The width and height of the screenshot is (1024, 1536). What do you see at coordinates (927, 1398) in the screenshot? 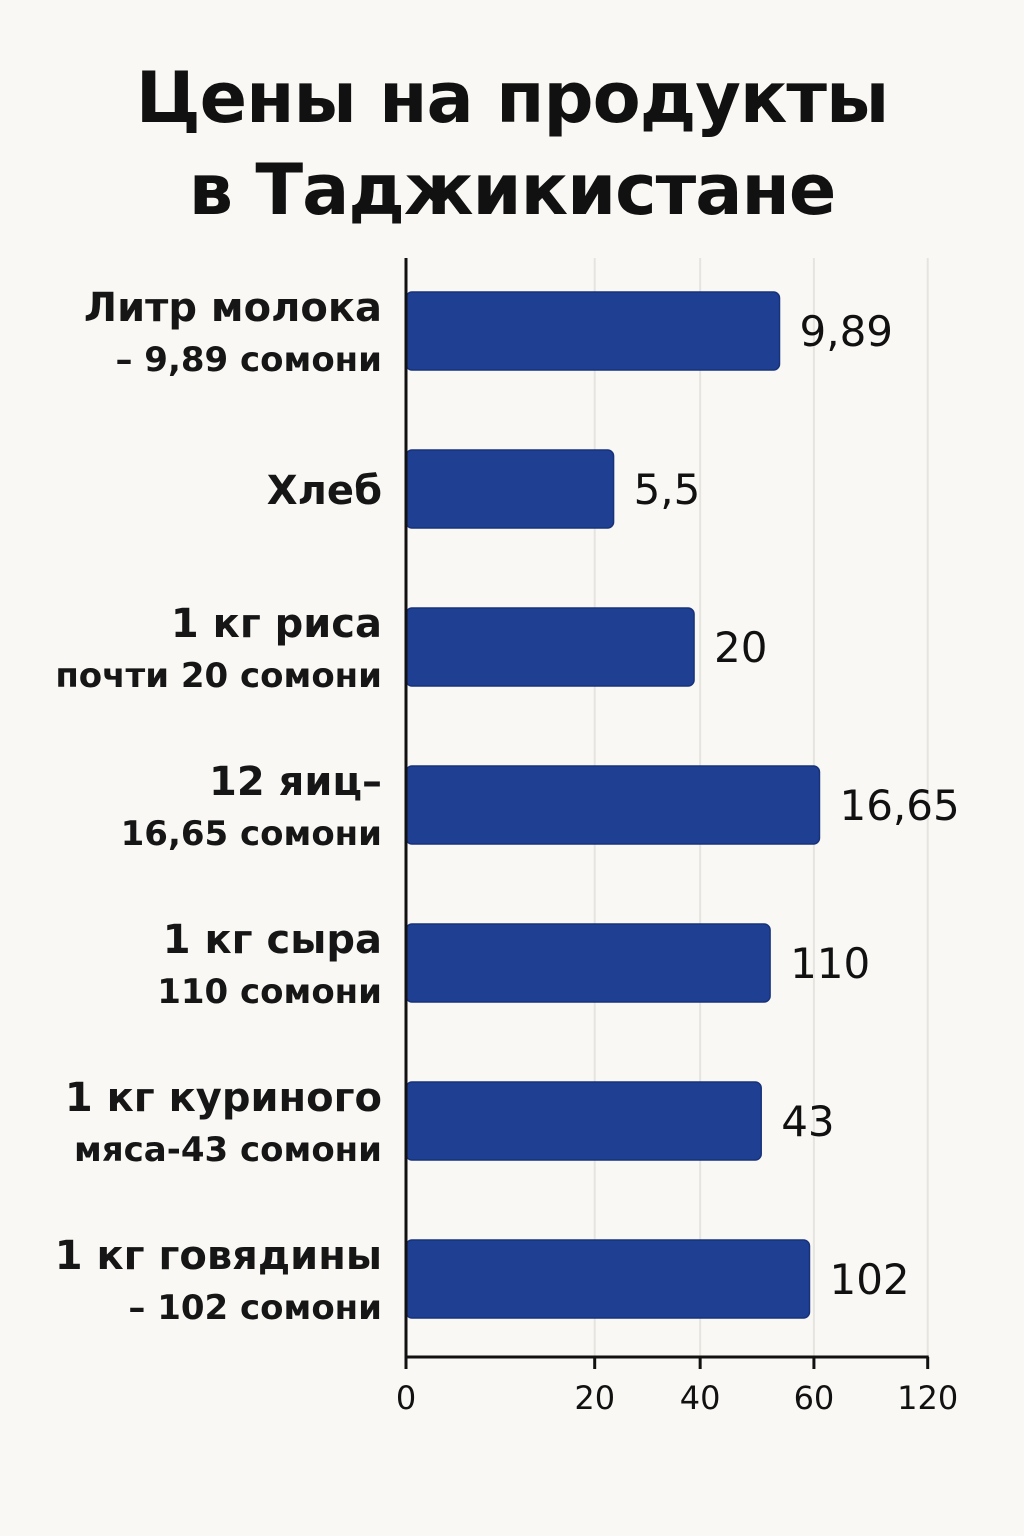
I see `x-tick-label: 120` at bounding box center [927, 1398].